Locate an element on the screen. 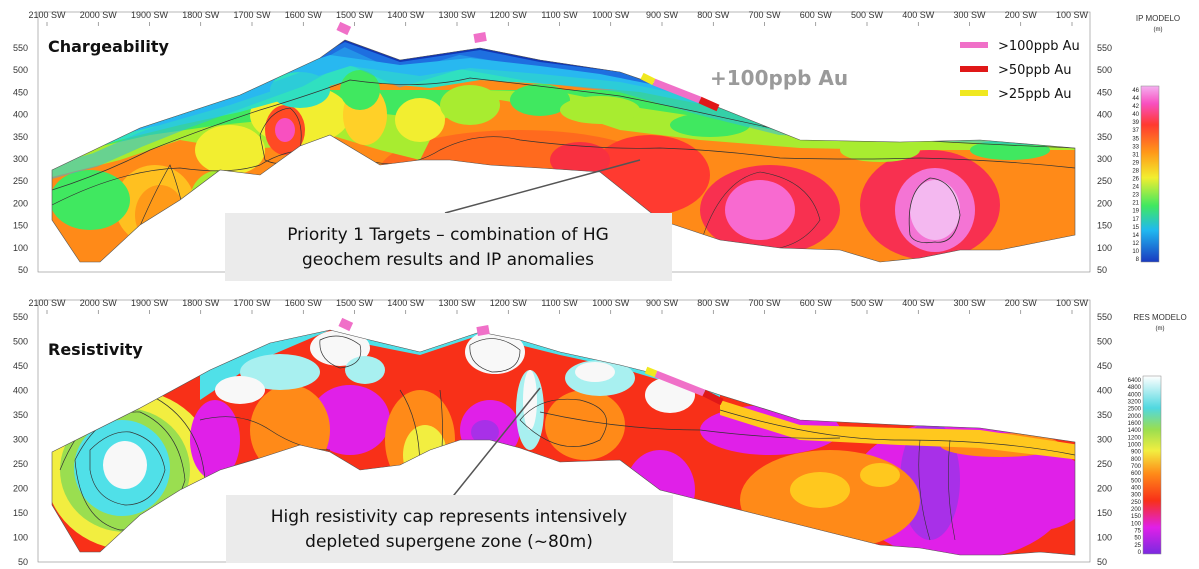  colorbar-tick-label: 1400 is located at coordinates (1135, 431).